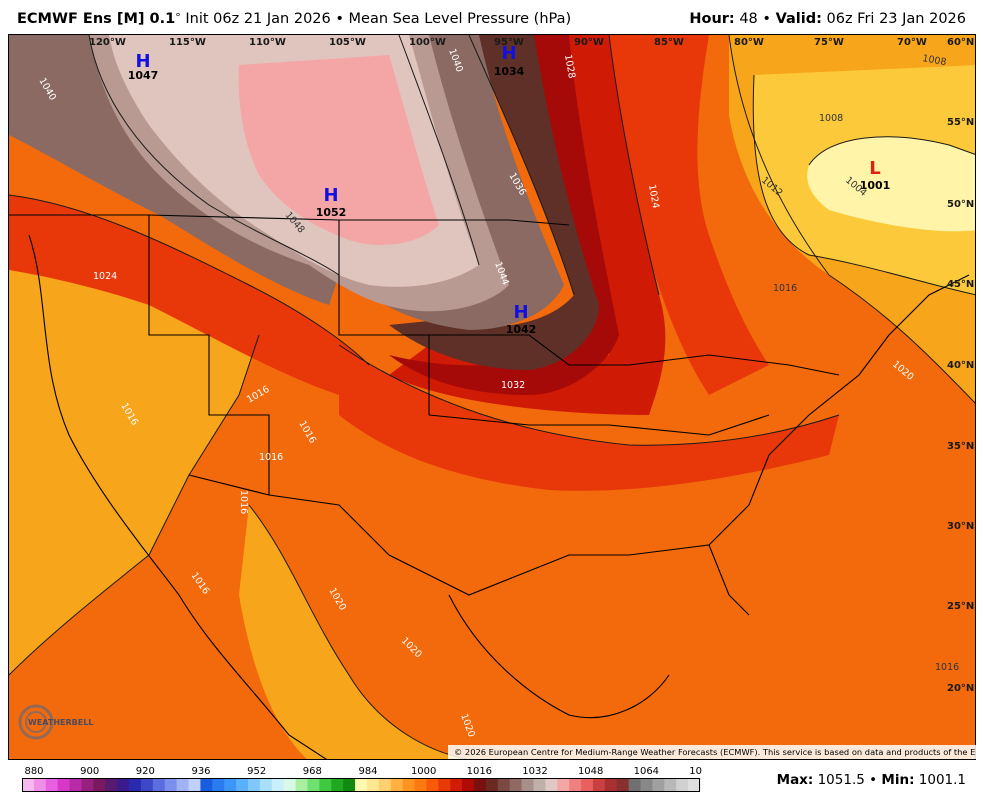  I want to click on colorbar-tick-label: 1064, so click(646, 771).